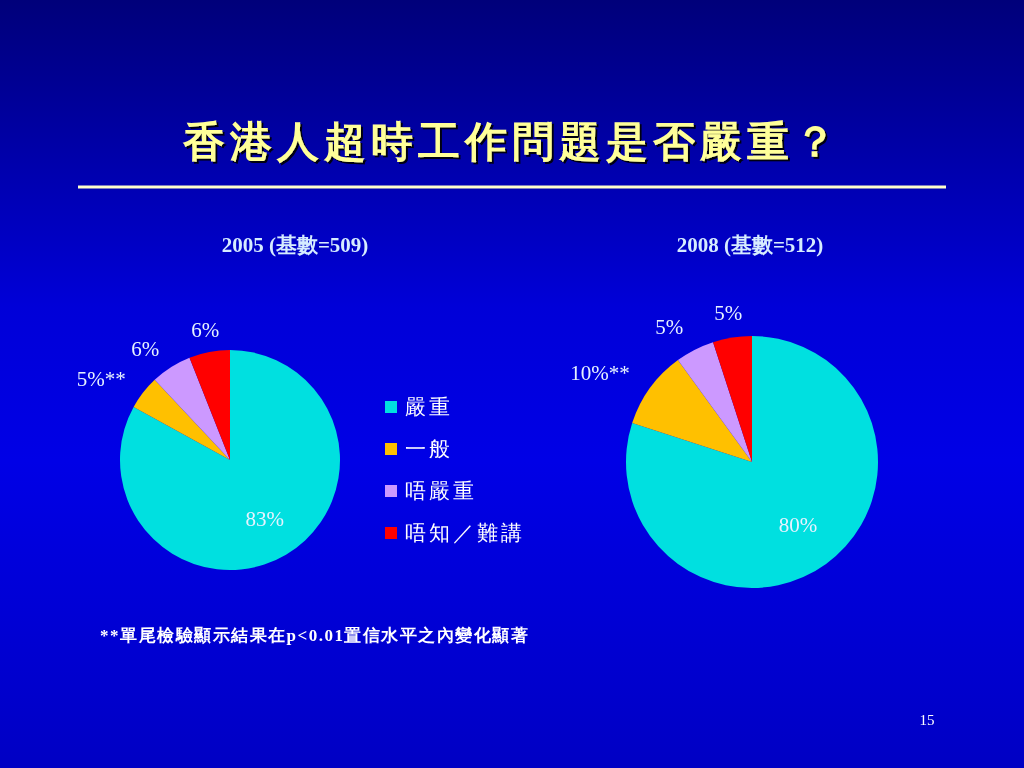  I want to click on chart-title: 香港人超時工作問題是否嚴重？, so click(511, 142).